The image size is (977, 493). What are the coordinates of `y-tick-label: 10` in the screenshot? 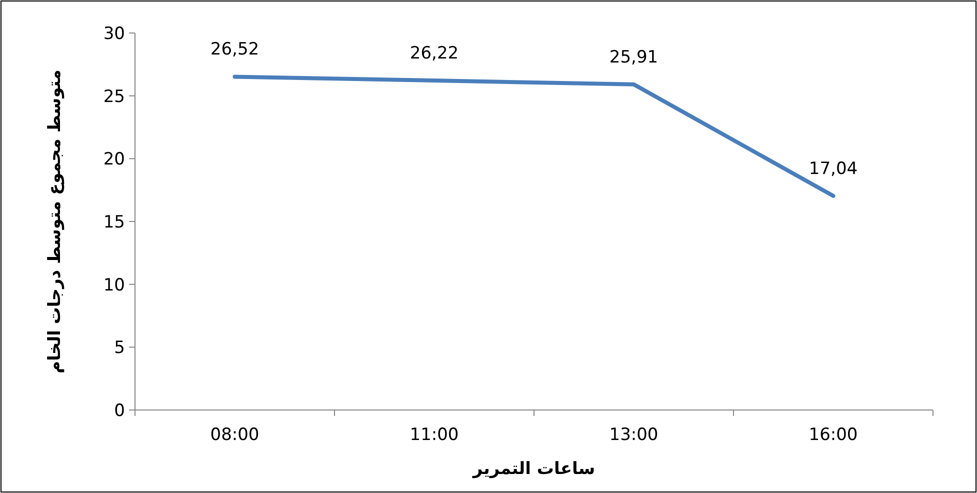 It's located at (114, 285).